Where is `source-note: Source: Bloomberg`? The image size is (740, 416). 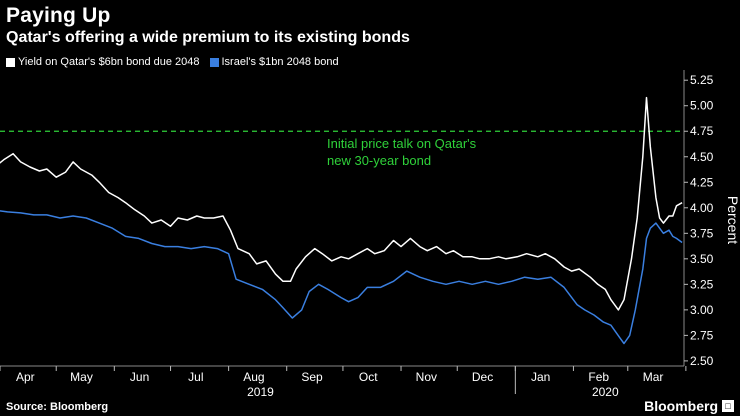 source-note: Source: Bloomberg is located at coordinates (57, 407).